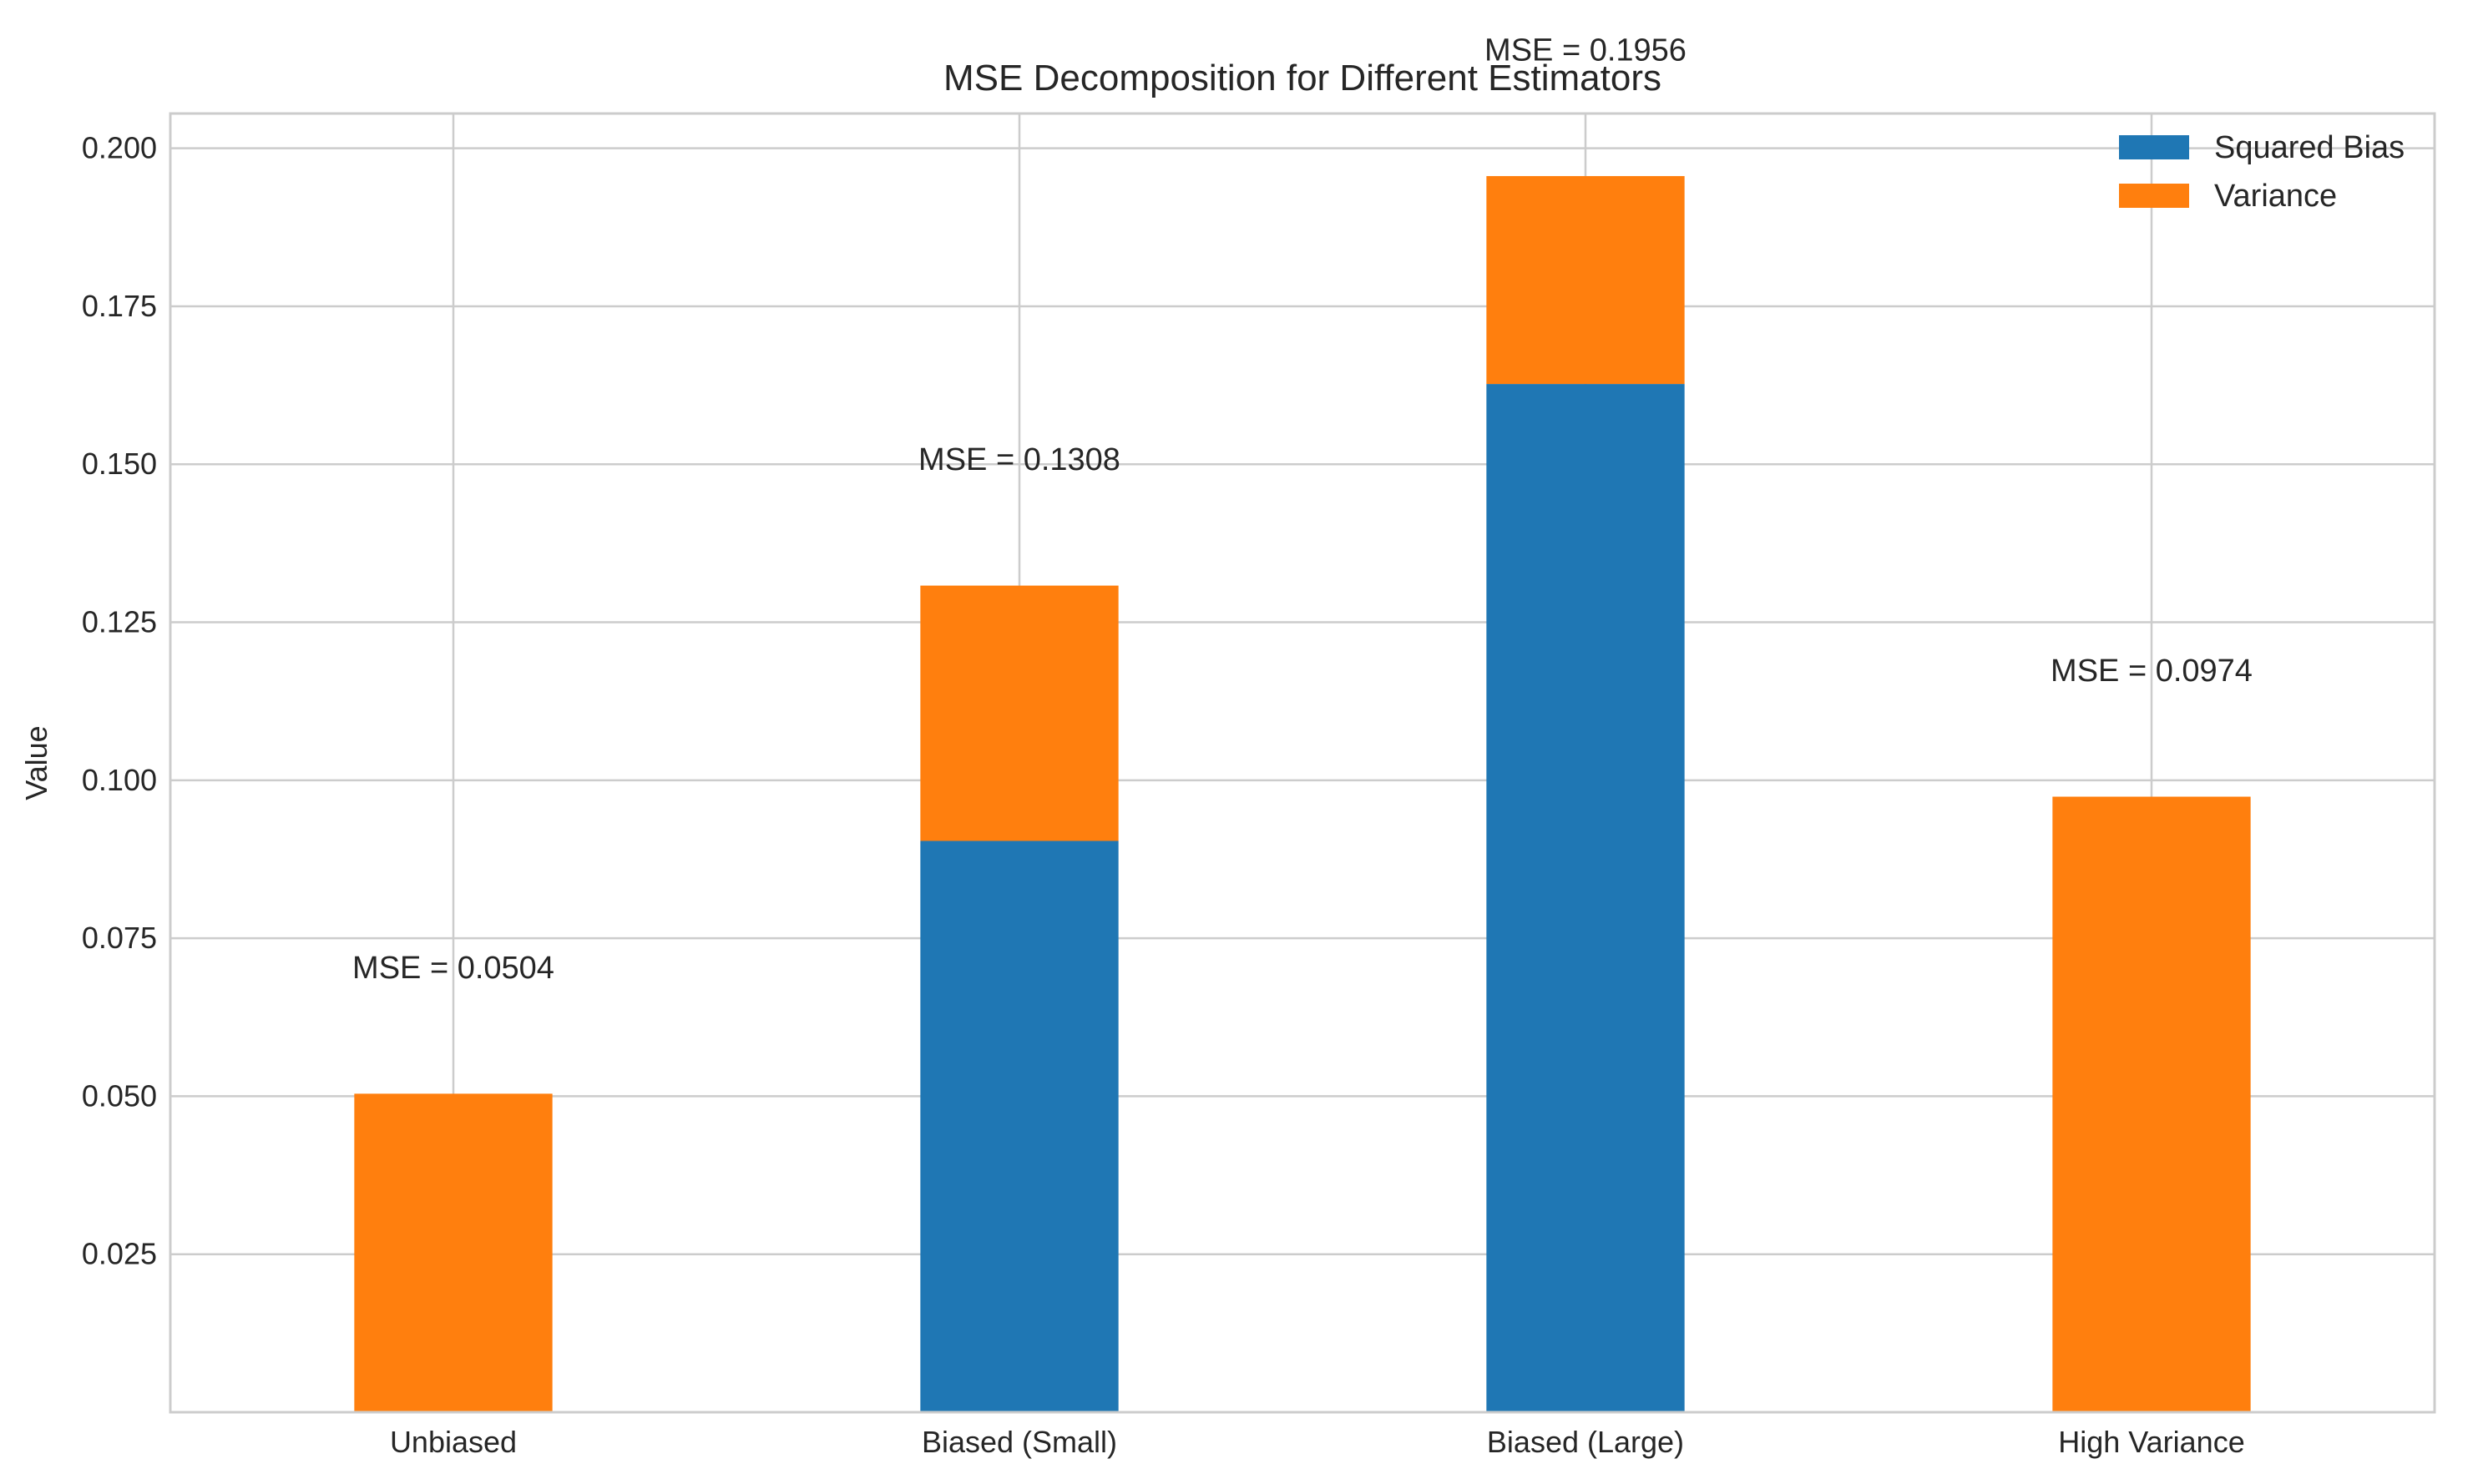 Image resolution: width=2478 pixels, height=1484 pixels. What do you see at coordinates (2275, 196) in the screenshot?
I see `legend-label: Variance` at bounding box center [2275, 196].